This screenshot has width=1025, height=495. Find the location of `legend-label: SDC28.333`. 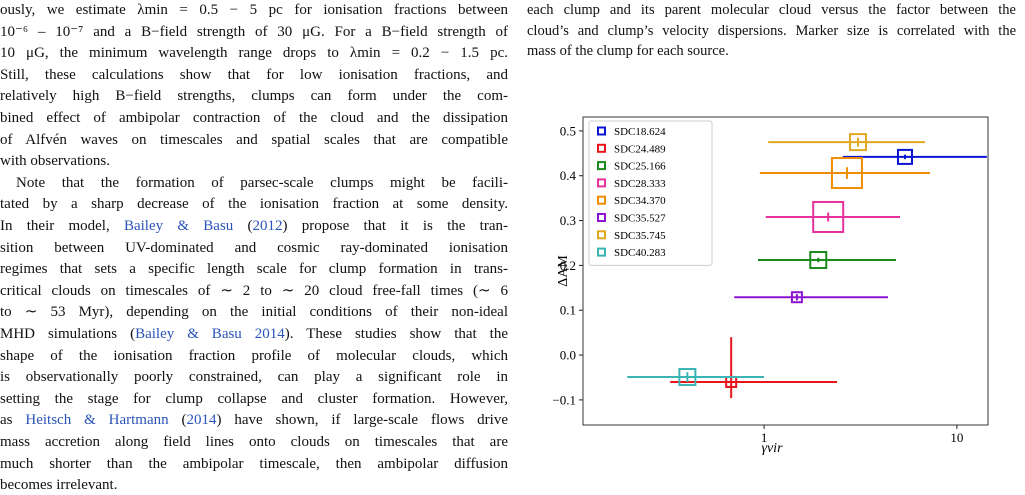

legend-label: SDC28.333 is located at coordinates (640, 184).